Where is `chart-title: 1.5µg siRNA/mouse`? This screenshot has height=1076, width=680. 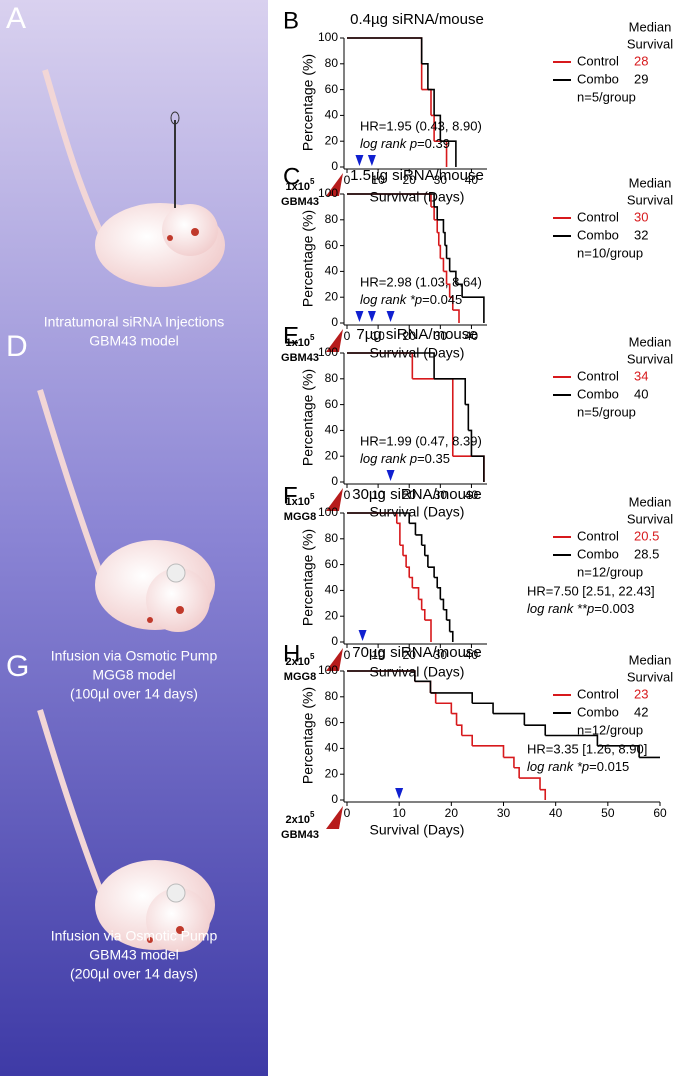
chart-title: 1.5µg siRNA/mouse is located at coordinates (417, 175).